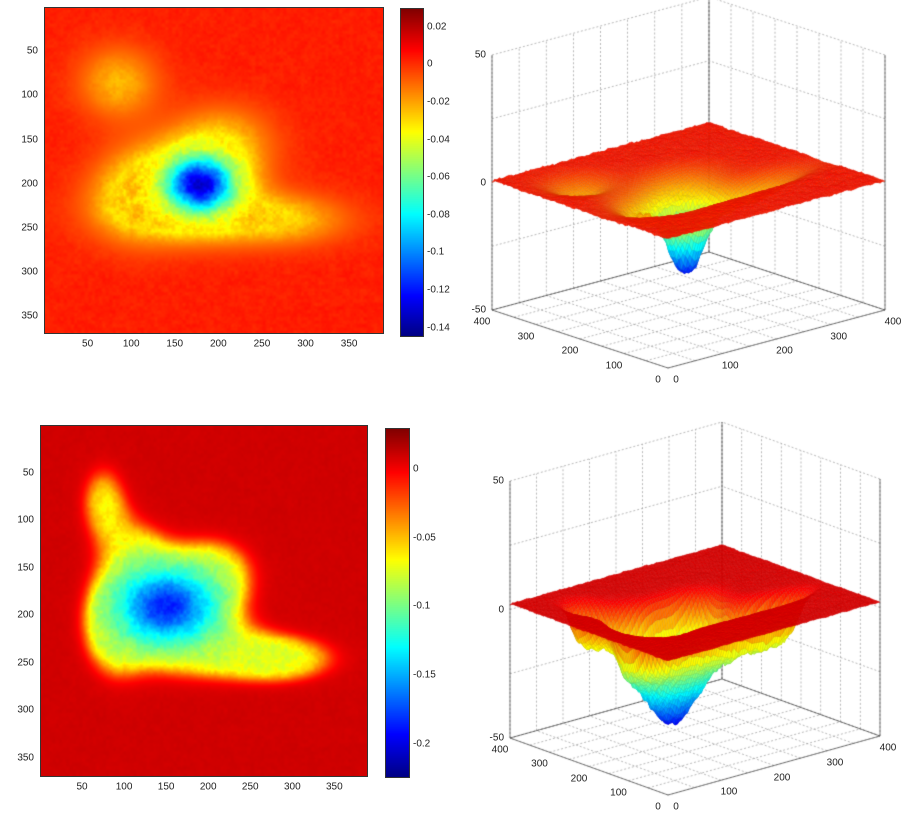  I want to click on colorbar-tick-label: -0.04, so click(438, 140).